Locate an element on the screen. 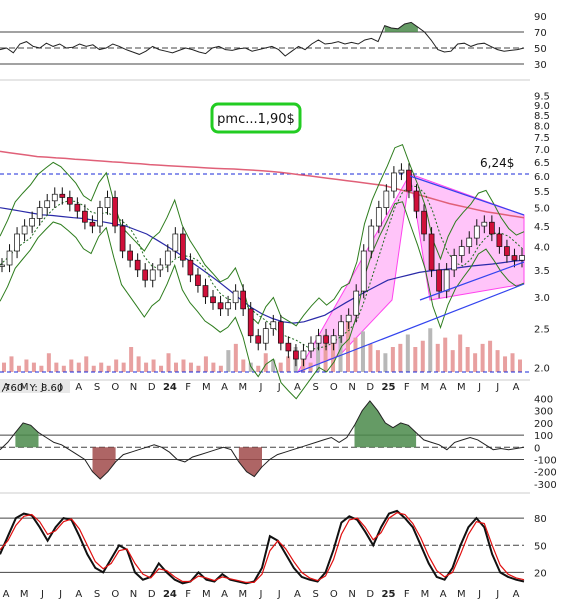  y-tick-label: 8.0 is located at coordinates (542, 127).